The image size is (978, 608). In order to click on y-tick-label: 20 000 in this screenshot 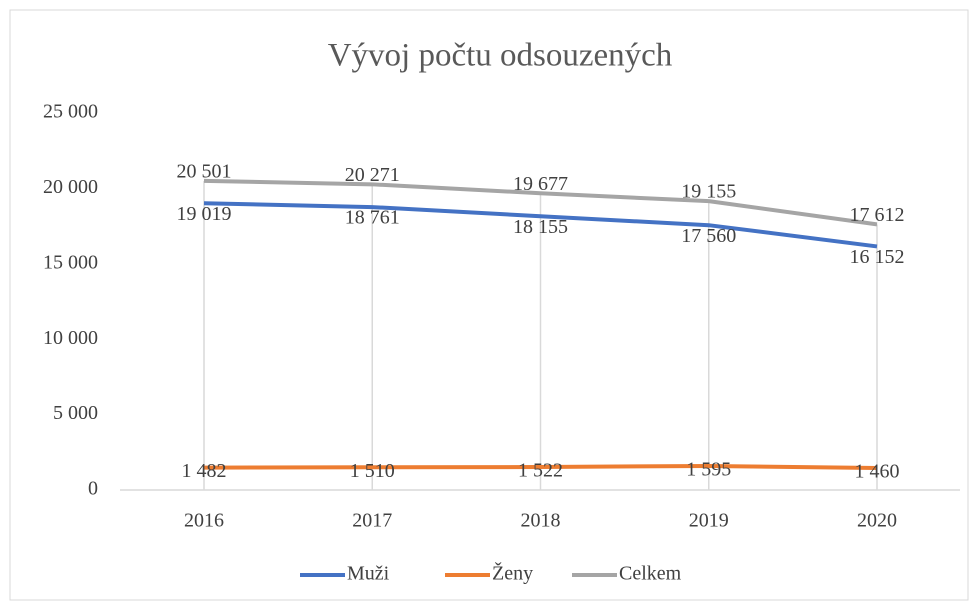, I will do `click(70, 187)`.